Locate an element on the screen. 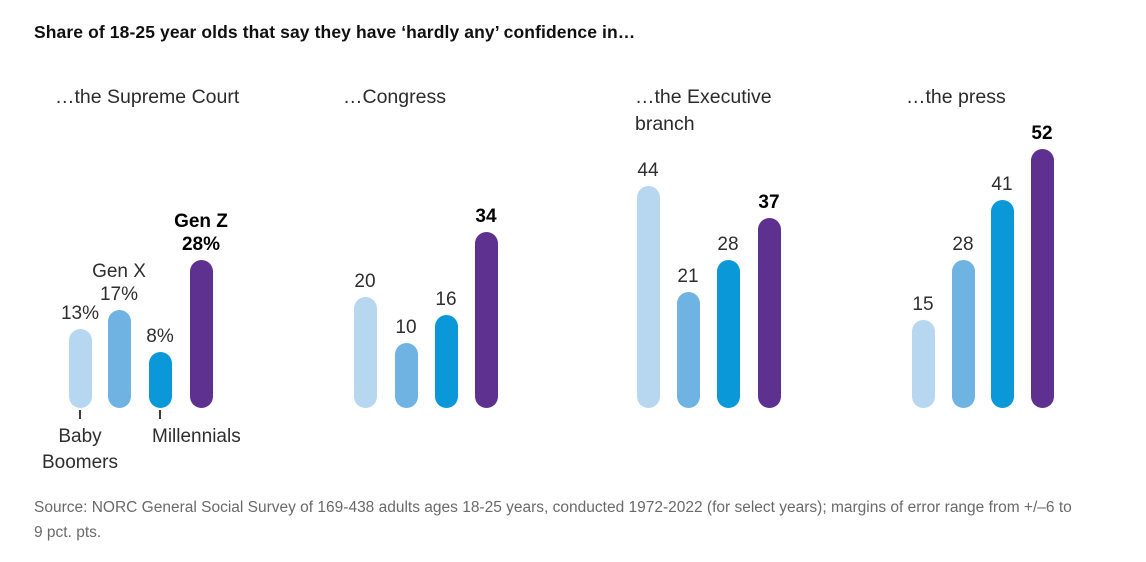 The width and height of the screenshot is (1146, 562). bar-value-label: 41 is located at coordinates (1002, 184).